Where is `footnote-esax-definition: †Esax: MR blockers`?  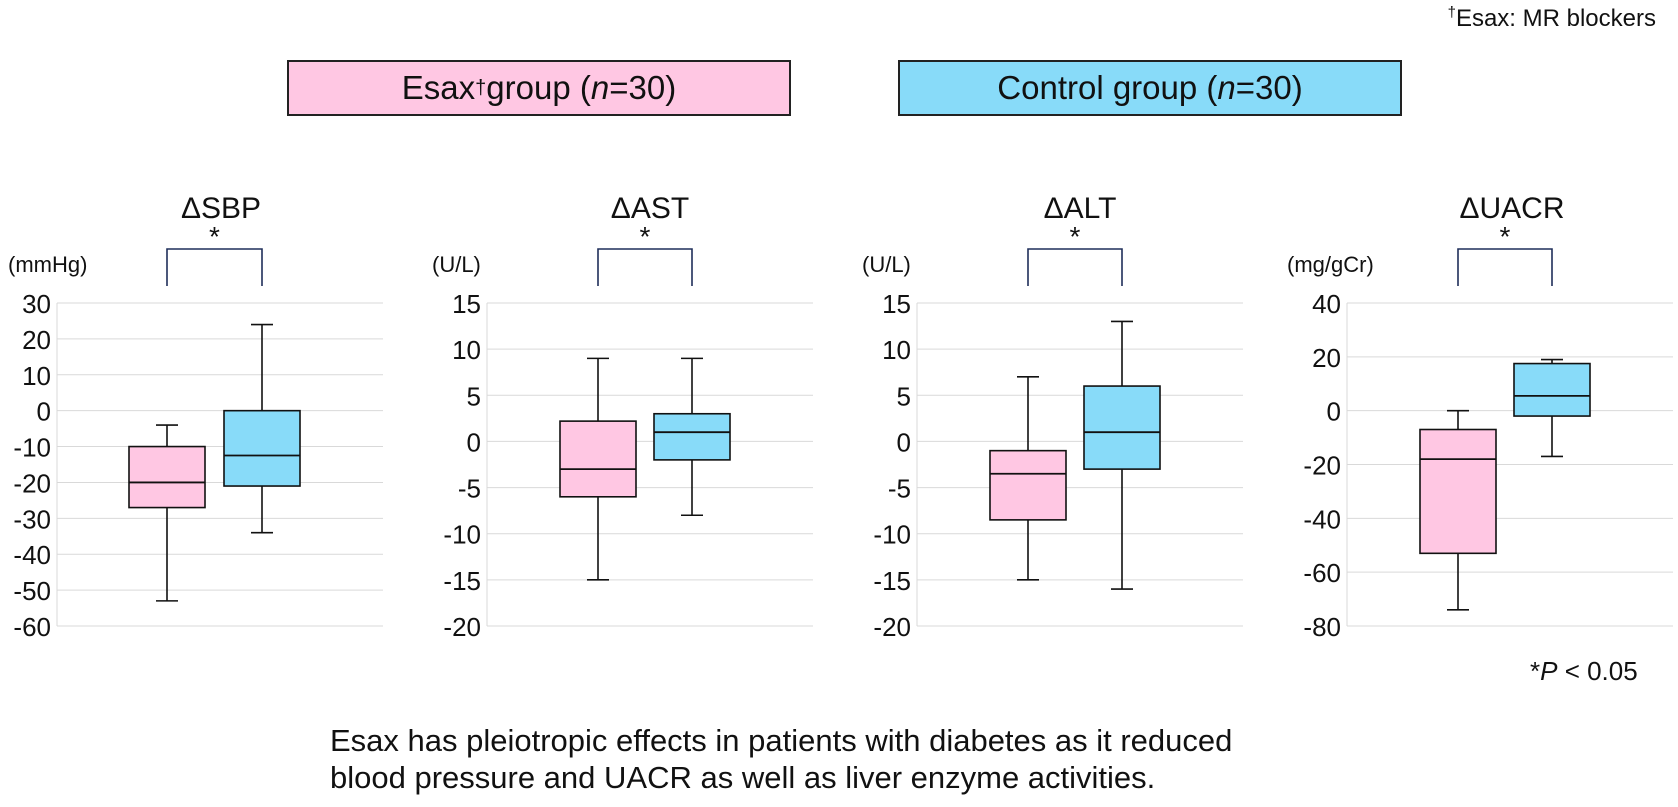 footnote-esax-definition: †Esax: MR blockers is located at coordinates (1551, 18).